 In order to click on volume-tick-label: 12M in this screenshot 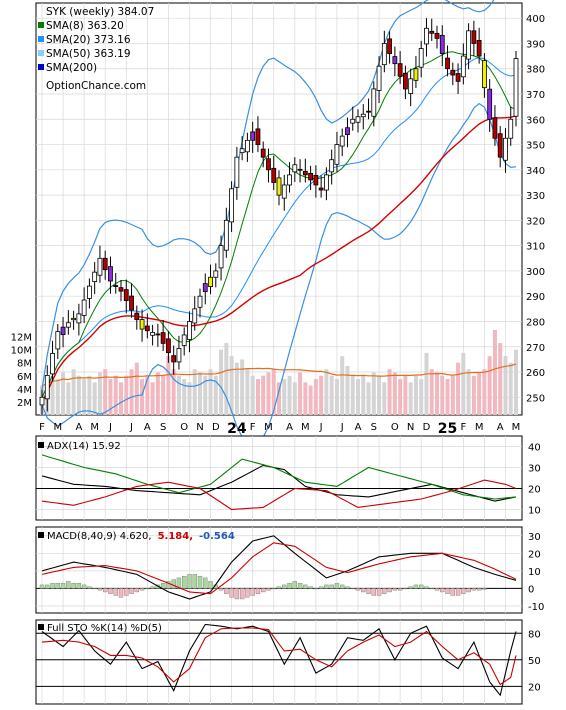, I will do `click(21, 338)`.